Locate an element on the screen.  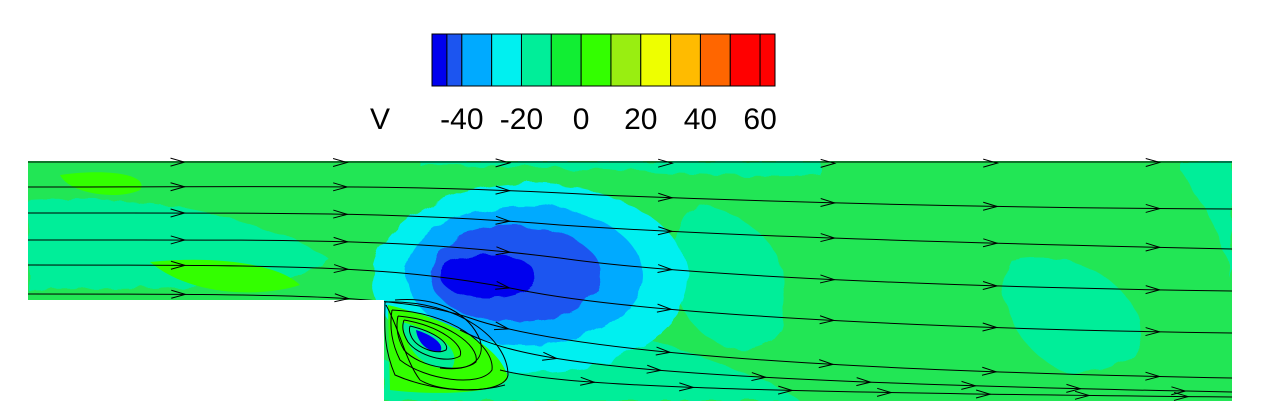
legend-tick-label: -20 is located at coordinates (521, 119).